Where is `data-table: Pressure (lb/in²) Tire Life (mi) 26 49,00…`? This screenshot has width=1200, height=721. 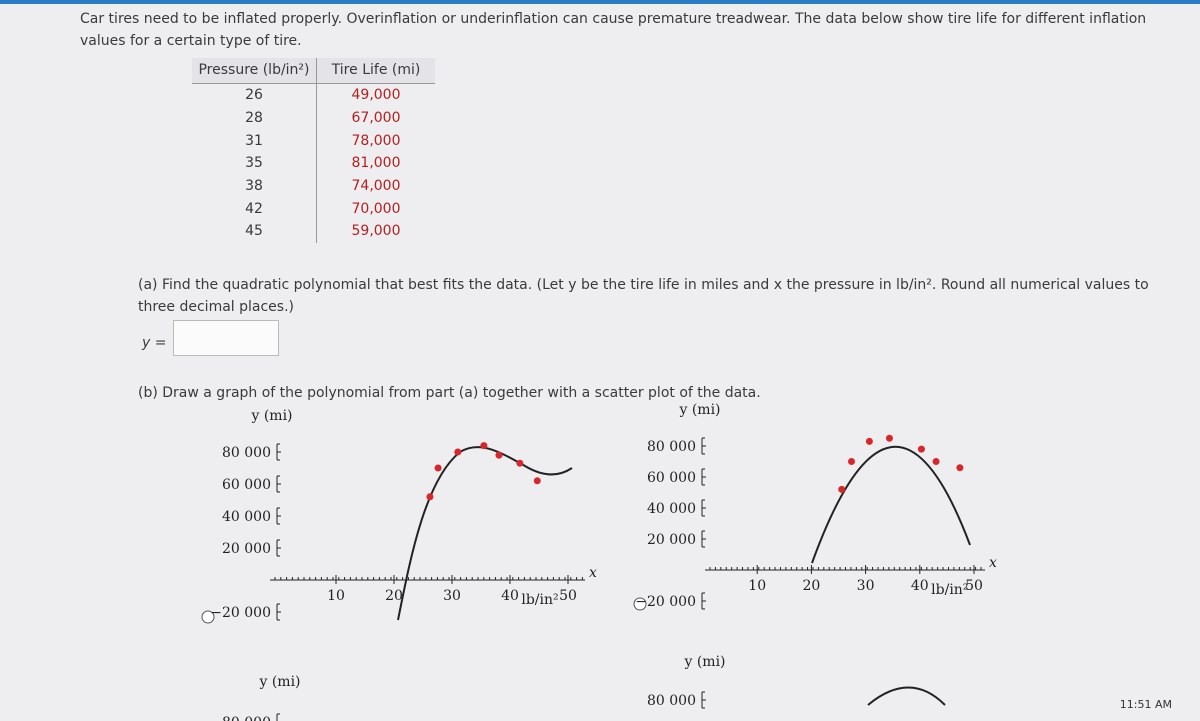 data-table: Pressure (lb/in²) Tire Life (mi) 26 49,00… is located at coordinates (313, 150).